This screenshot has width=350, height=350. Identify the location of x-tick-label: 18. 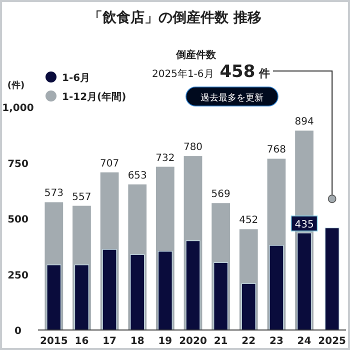
(137, 341).